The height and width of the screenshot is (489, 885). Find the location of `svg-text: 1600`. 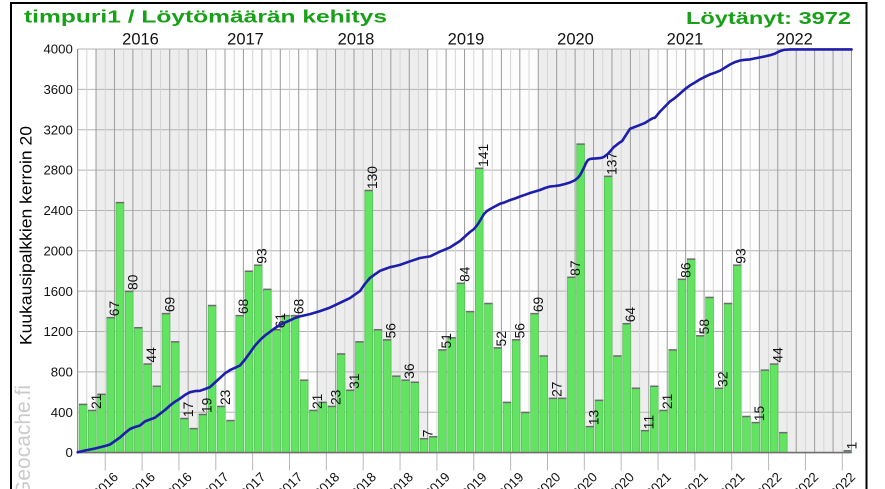

svg-text: 1600 is located at coordinates (57, 291).